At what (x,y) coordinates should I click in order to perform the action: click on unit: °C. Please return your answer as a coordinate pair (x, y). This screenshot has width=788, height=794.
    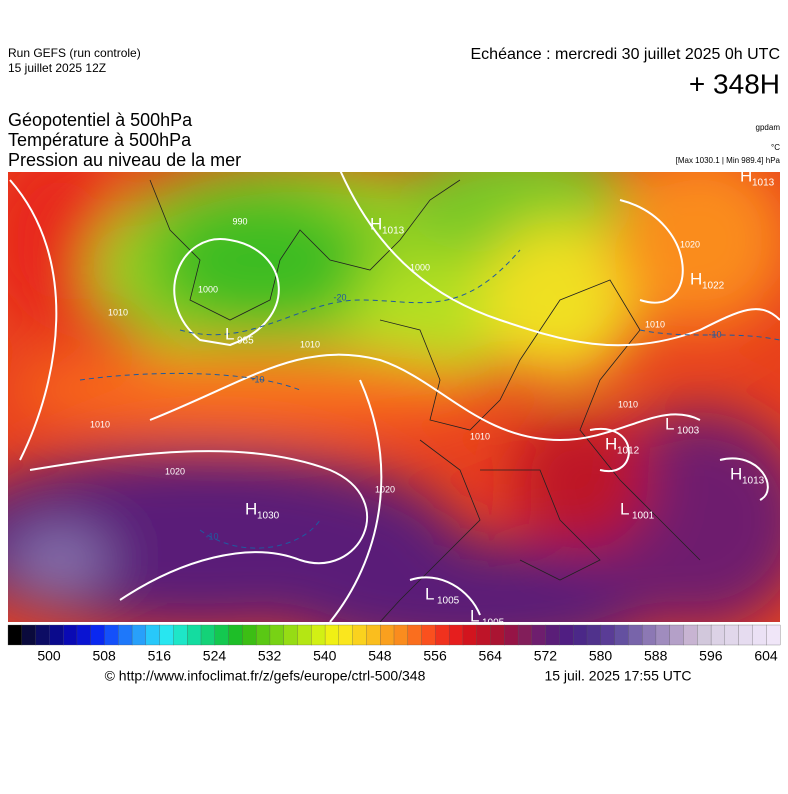
    Looking at the image, I should click on (775, 147).